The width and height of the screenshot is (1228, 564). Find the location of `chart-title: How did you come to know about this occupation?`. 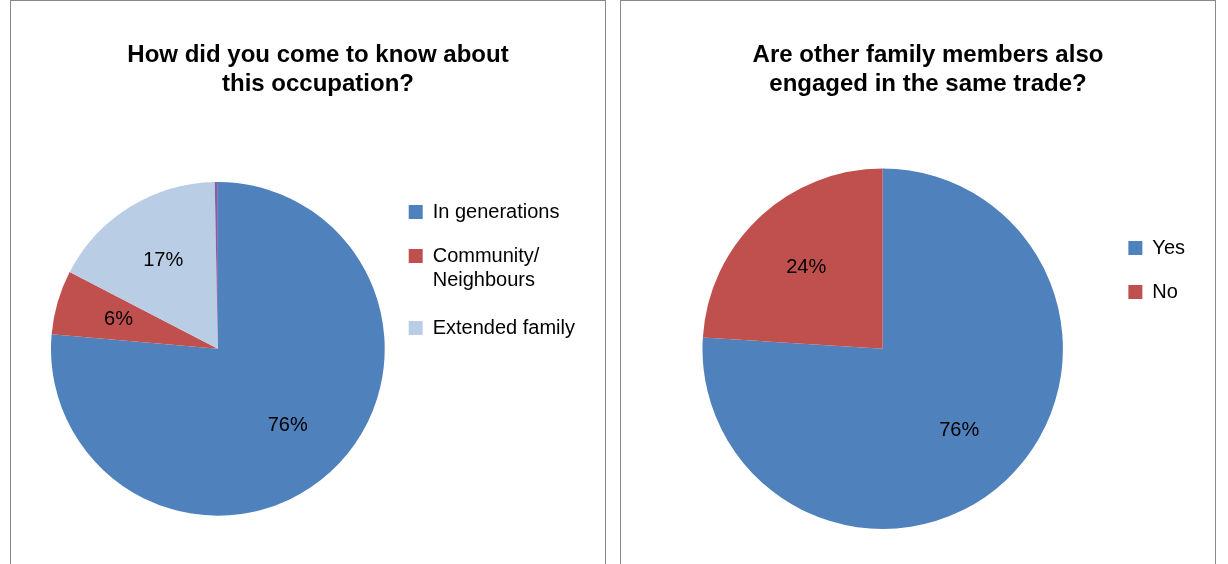

chart-title: How did you come to know about this occupation? is located at coordinates (318, 68).